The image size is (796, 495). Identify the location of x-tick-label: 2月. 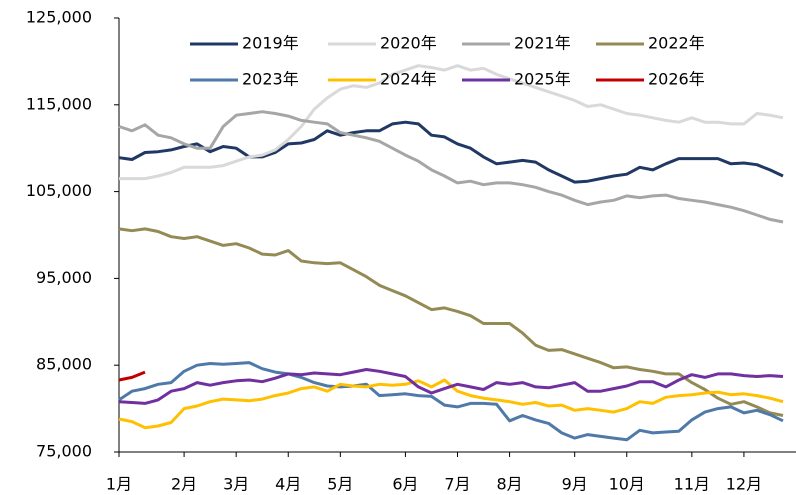
(184, 484).